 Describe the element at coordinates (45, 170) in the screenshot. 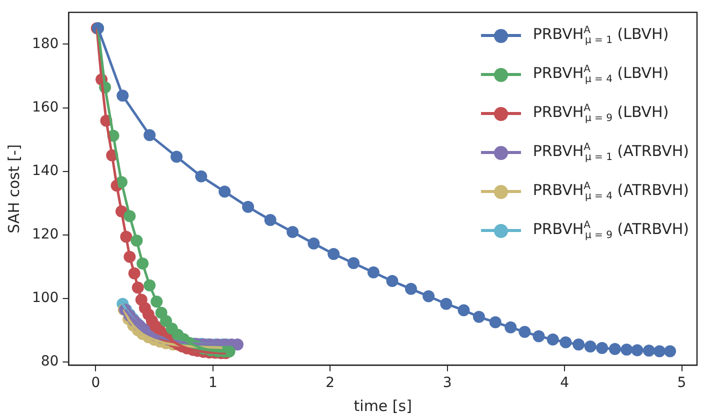

I see `y-tick-label: 140` at that location.